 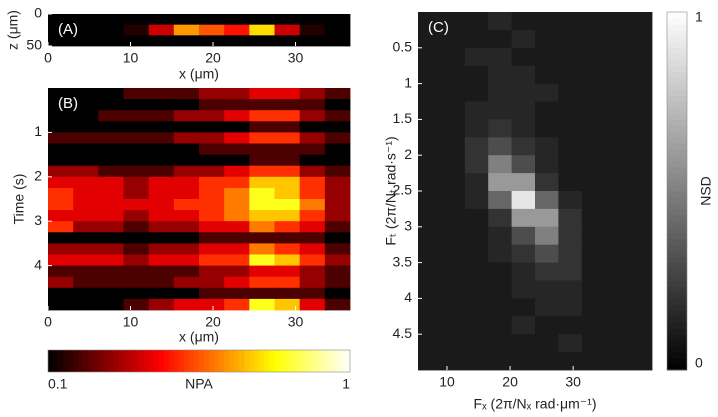 What do you see at coordinates (58, 384) in the screenshot?
I see `colorbar-tick-label: 0.1` at bounding box center [58, 384].